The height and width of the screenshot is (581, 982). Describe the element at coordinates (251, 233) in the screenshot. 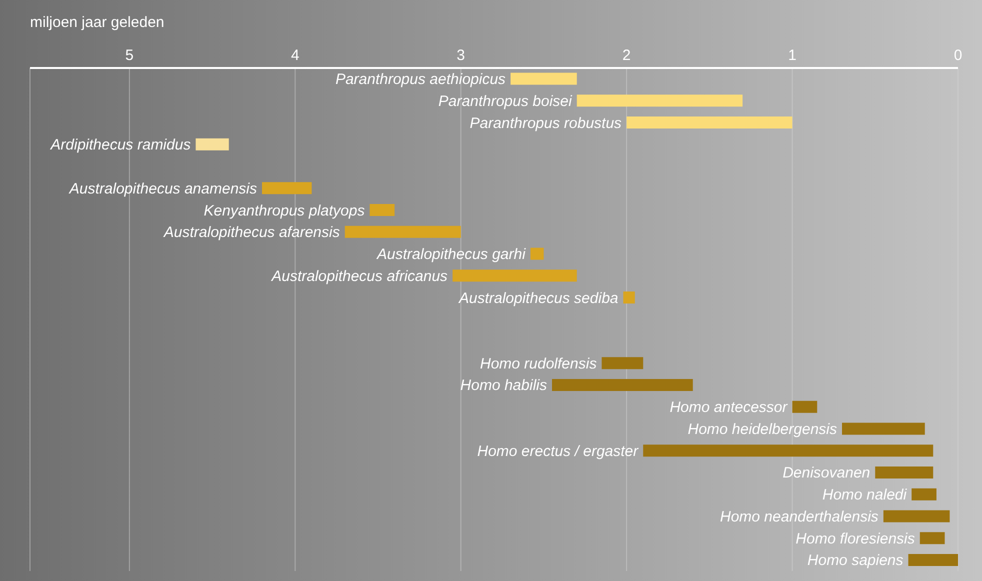

I see `y-tick-label: Australopithecus afarensis` at that location.